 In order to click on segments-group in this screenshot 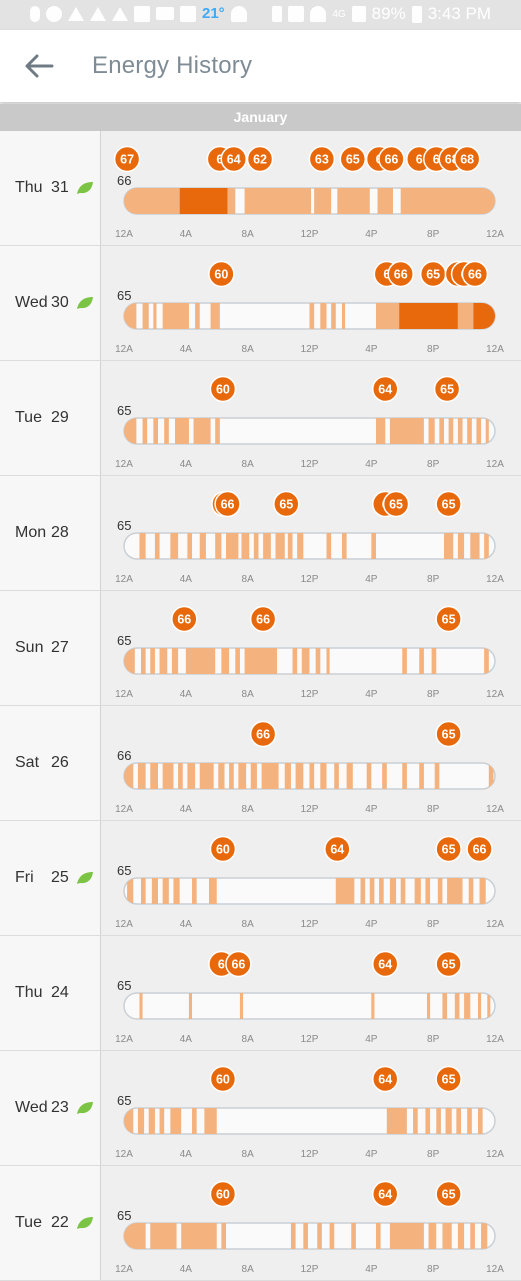, I will do `click(306, 431)`.